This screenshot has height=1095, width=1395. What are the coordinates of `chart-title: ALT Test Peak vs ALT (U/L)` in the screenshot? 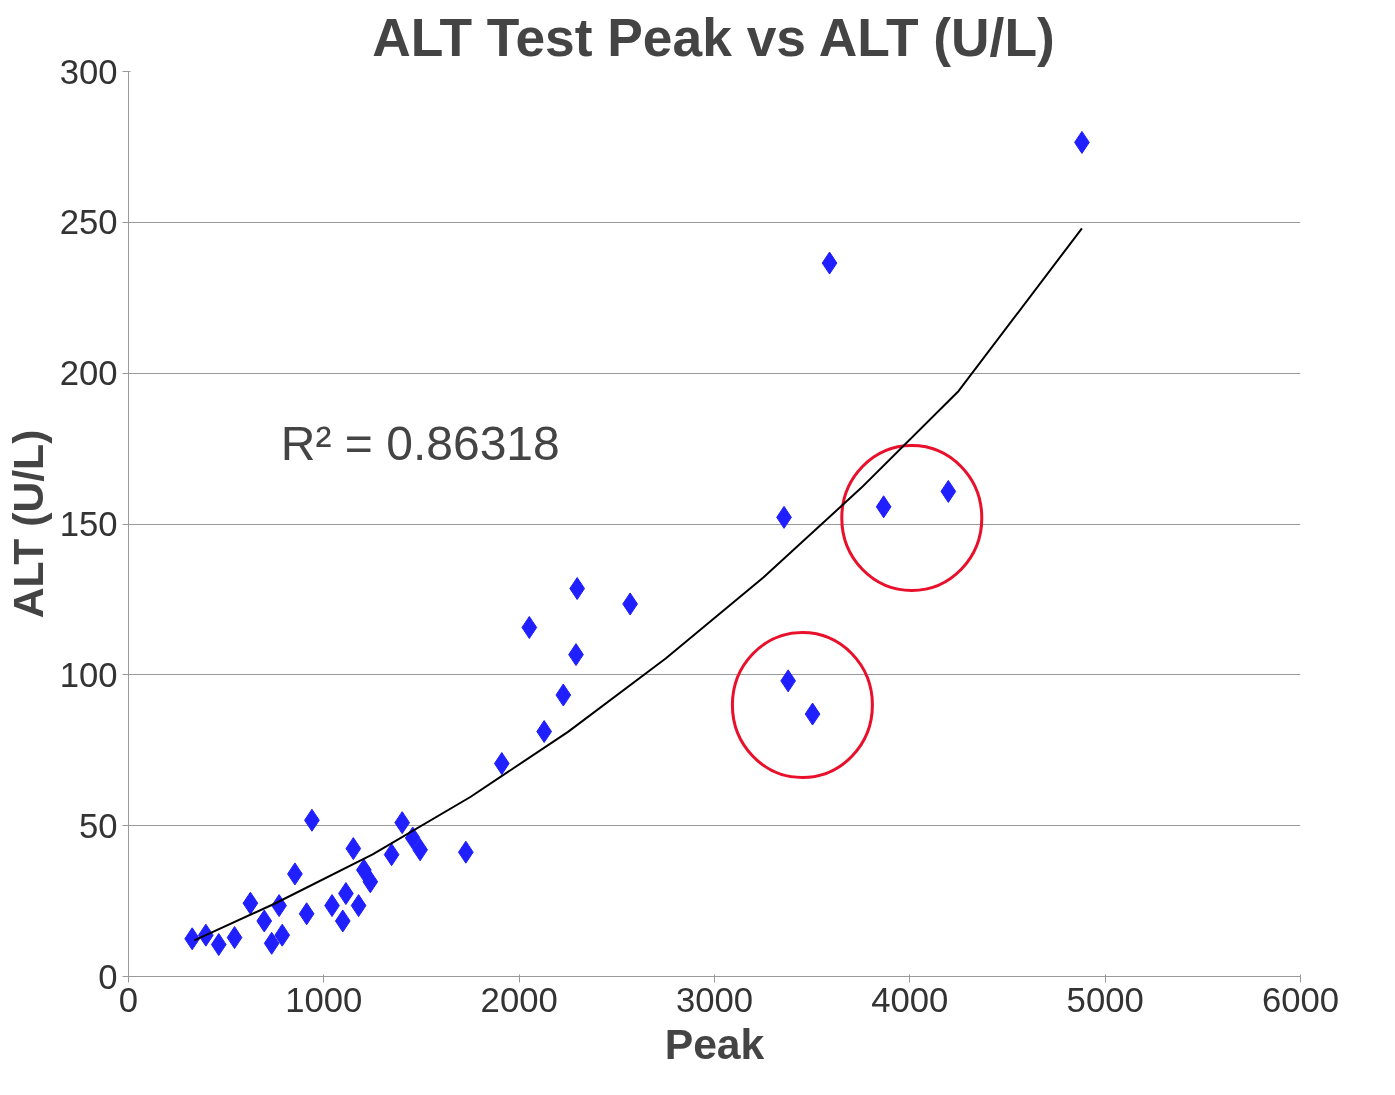 It's located at (713, 37).